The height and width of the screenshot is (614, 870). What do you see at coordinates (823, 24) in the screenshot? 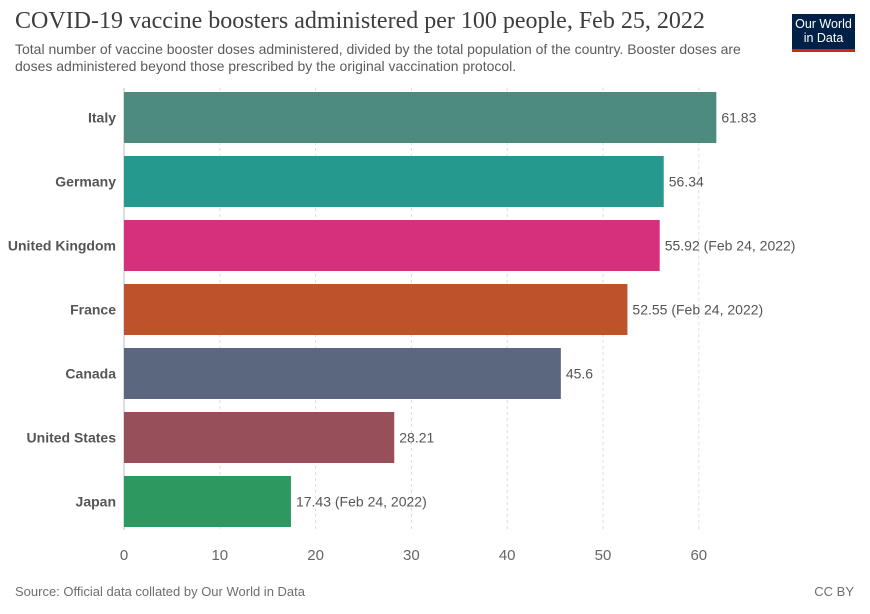
I see `logo-line-1: Our World` at bounding box center [823, 24].